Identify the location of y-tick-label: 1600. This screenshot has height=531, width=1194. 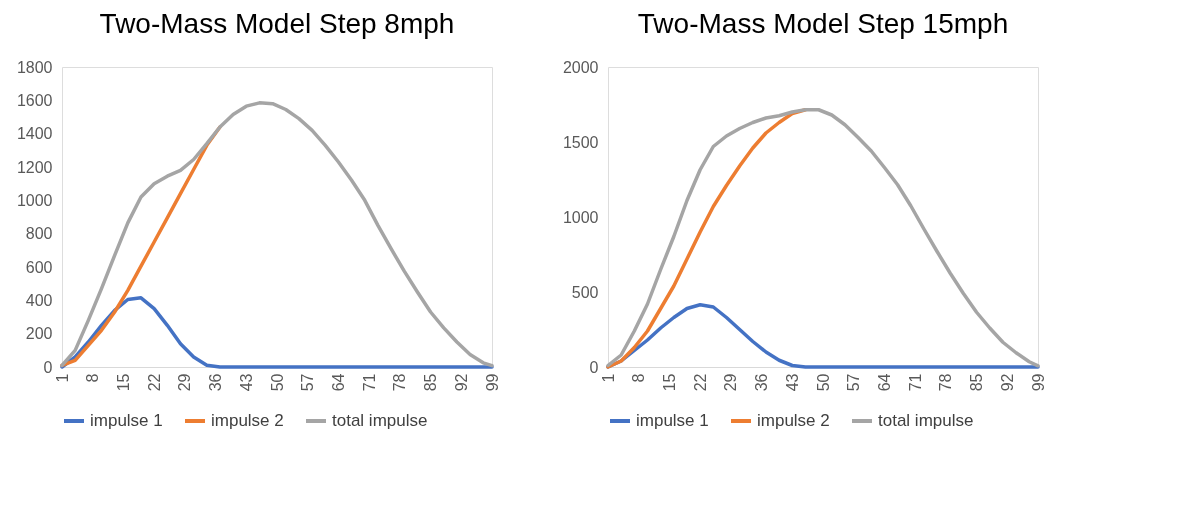
(34, 100).